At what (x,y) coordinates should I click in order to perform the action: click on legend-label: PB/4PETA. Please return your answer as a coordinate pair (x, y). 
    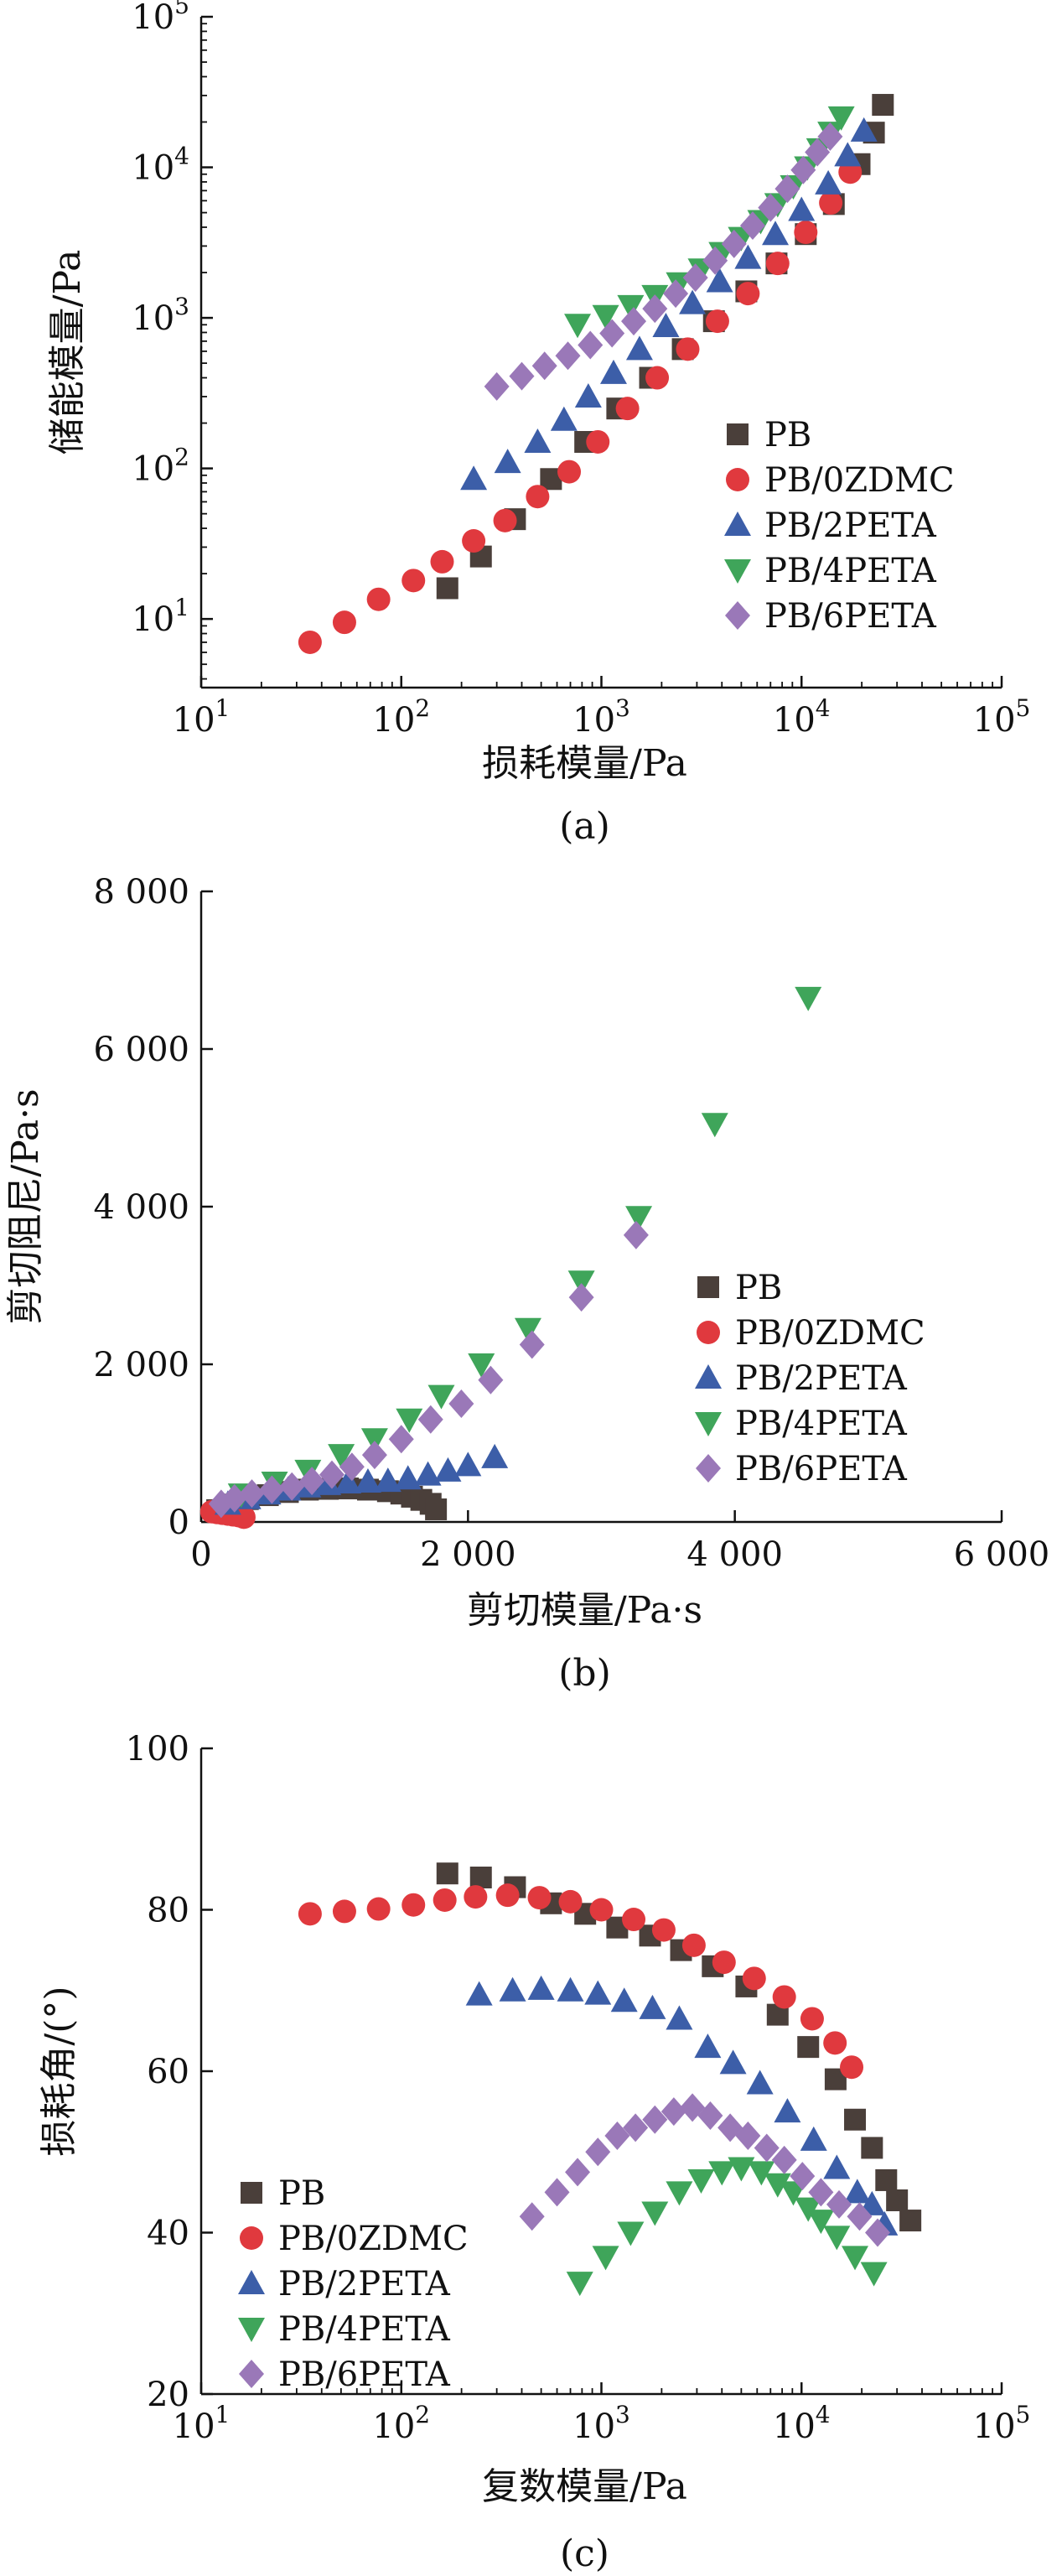
    Looking at the image, I should click on (364, 2329).